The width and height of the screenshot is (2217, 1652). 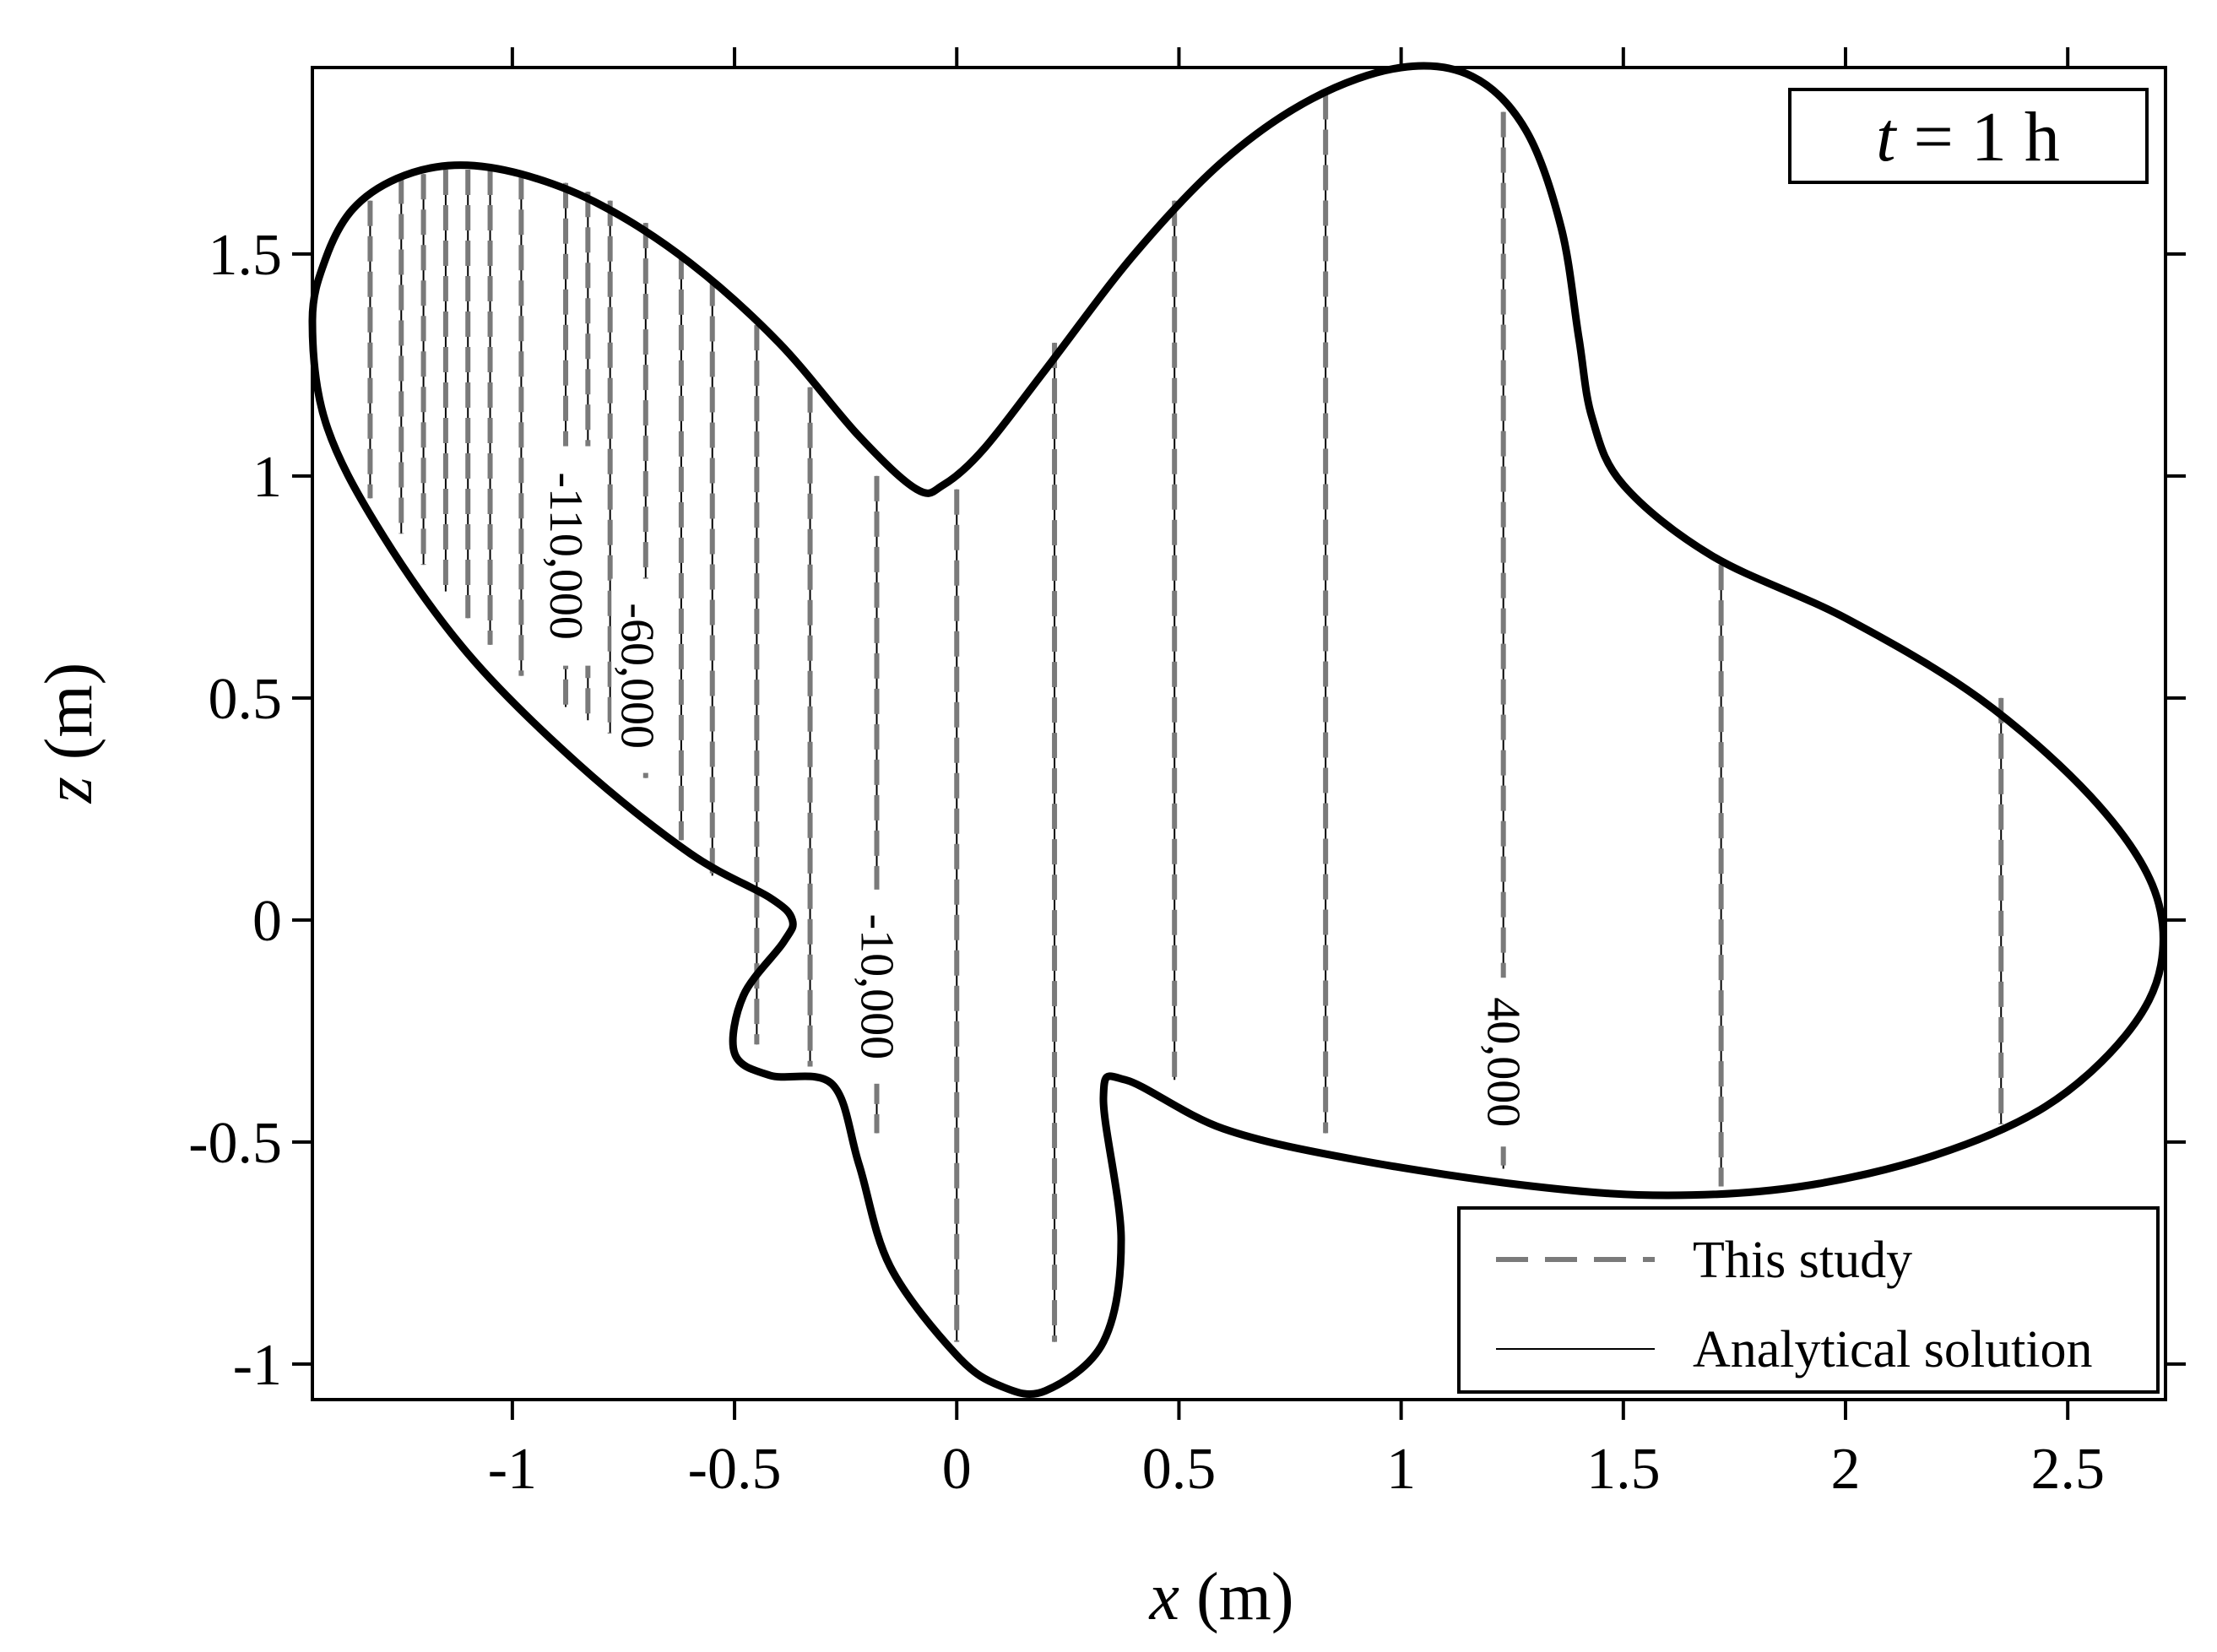 I want to click on legend-label-this-study: This study, so click(x=1802, y=1260).